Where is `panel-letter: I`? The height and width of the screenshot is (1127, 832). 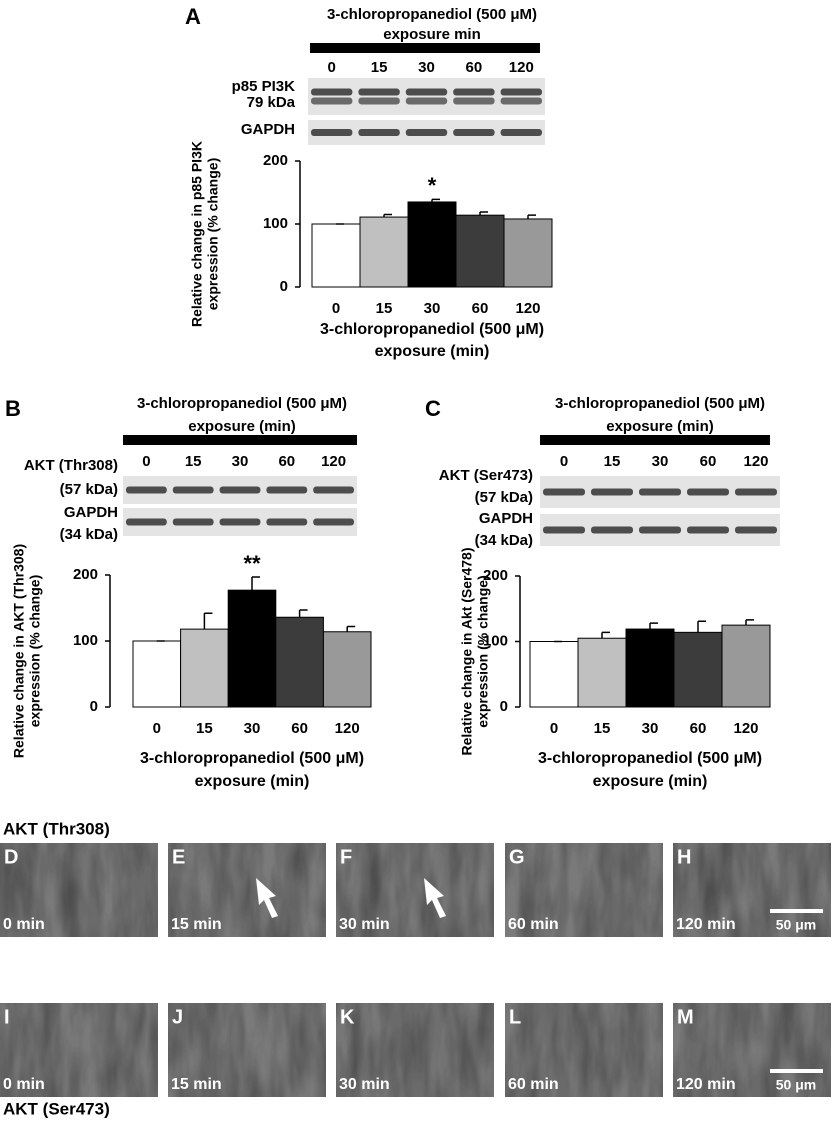 panel-letter: I is located at coordinates (7, 1017).